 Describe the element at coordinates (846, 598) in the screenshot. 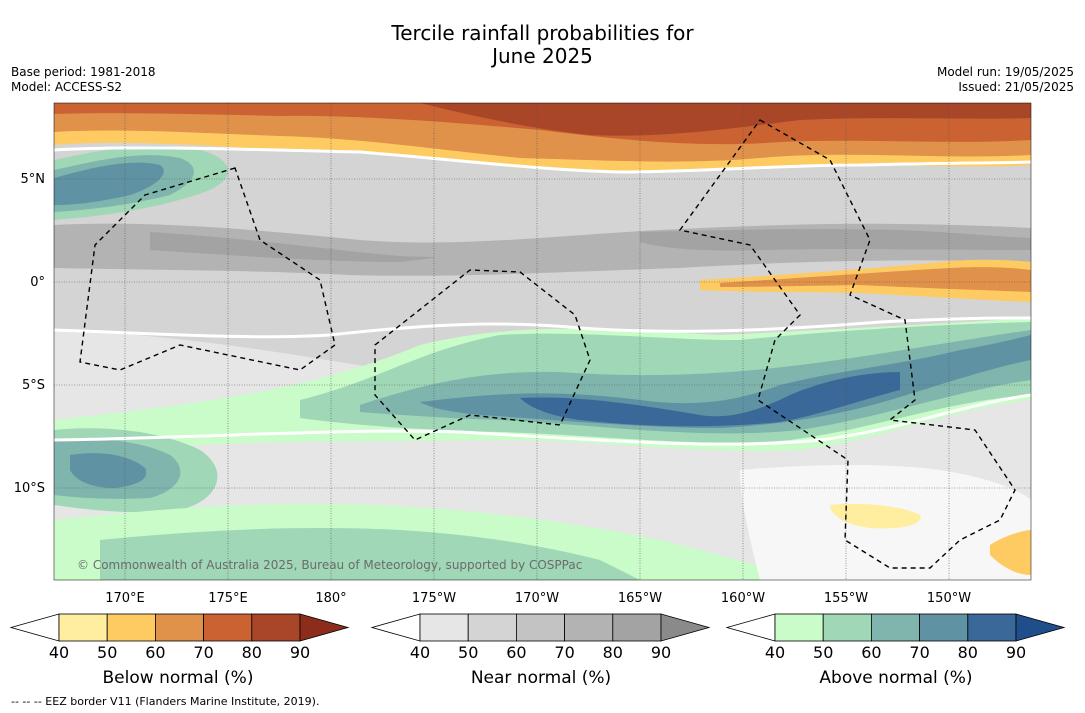

I see `lon-label: 155°W` at that location.